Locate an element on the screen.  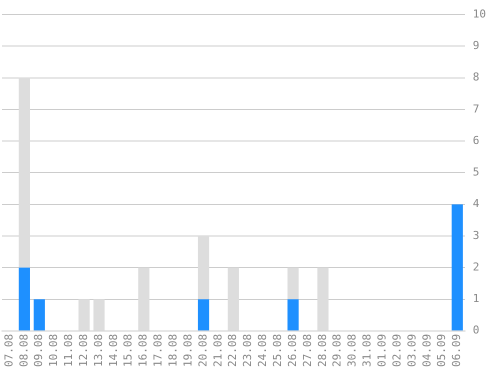
x-tick-label: 17.08 is located at coordinates (158, 351).